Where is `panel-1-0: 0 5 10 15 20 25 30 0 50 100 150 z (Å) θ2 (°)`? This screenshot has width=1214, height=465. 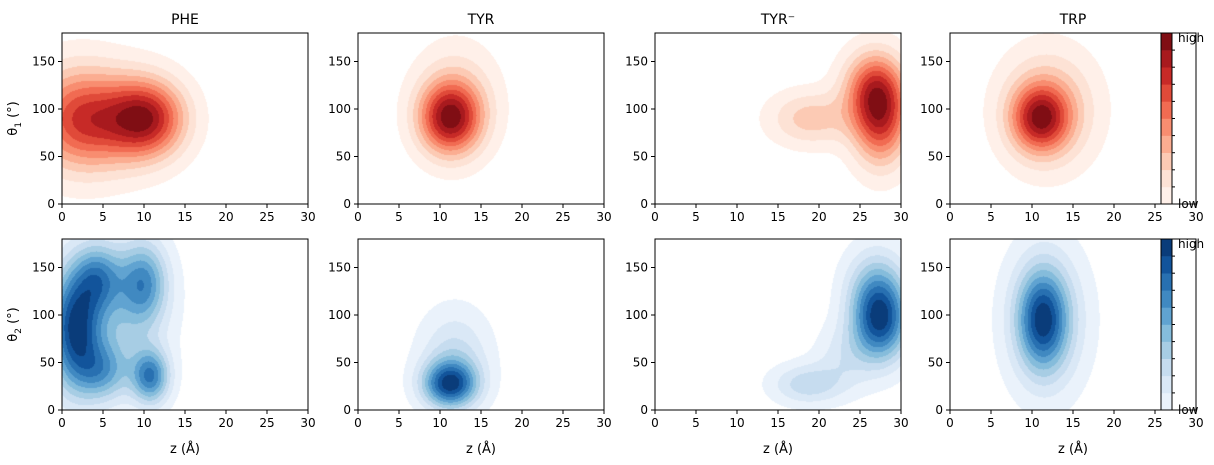
panel-1-0: 0 5 10 15 20 25 30 0 50 100 150 z (Å) θ2 (°) is located at coordinates (161, 347).